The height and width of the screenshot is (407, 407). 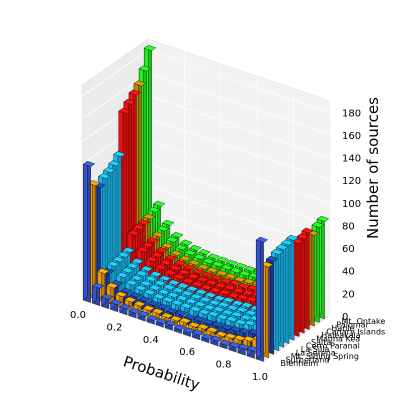 I want to click on z-tick-label: 140, so click(x=351, y=159).